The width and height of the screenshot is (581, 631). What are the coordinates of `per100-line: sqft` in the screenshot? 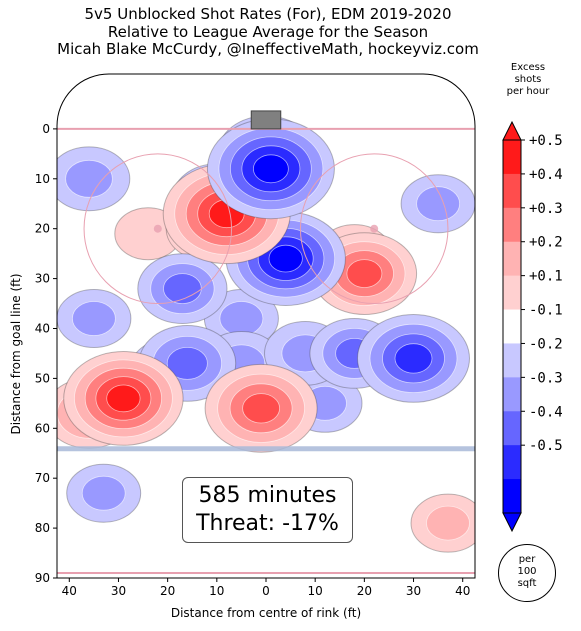 It's located at (527, 583).